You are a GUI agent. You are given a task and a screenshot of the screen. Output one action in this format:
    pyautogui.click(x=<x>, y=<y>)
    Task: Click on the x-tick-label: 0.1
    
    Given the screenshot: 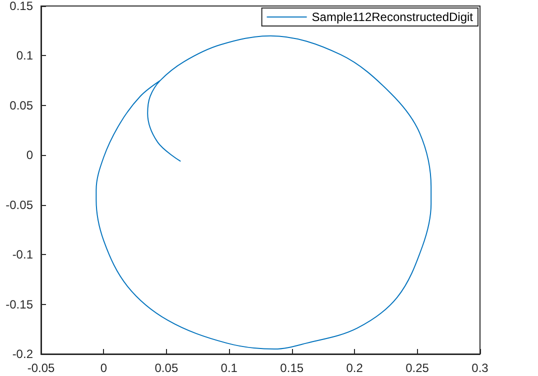 What is the action you would take?
    pyautogui.click(x=229, y=368)
    